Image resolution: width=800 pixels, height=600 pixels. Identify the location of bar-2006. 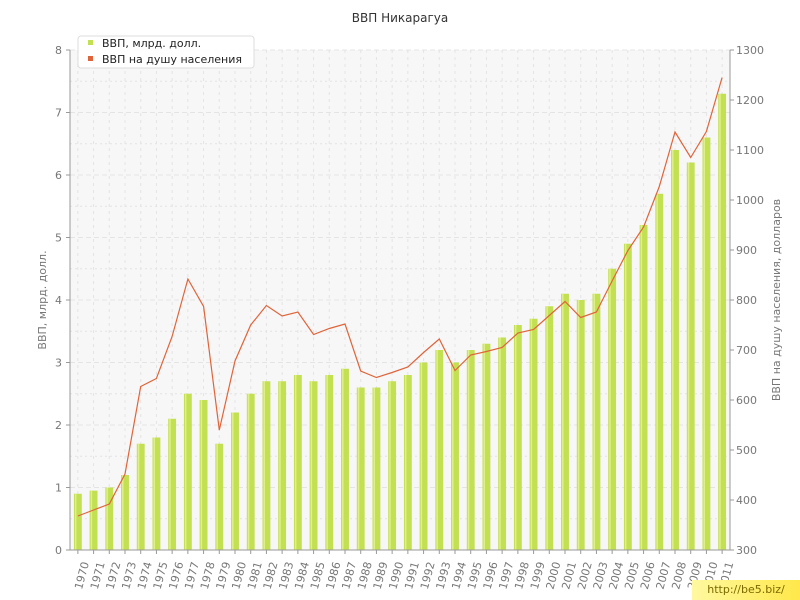
(643, 387).